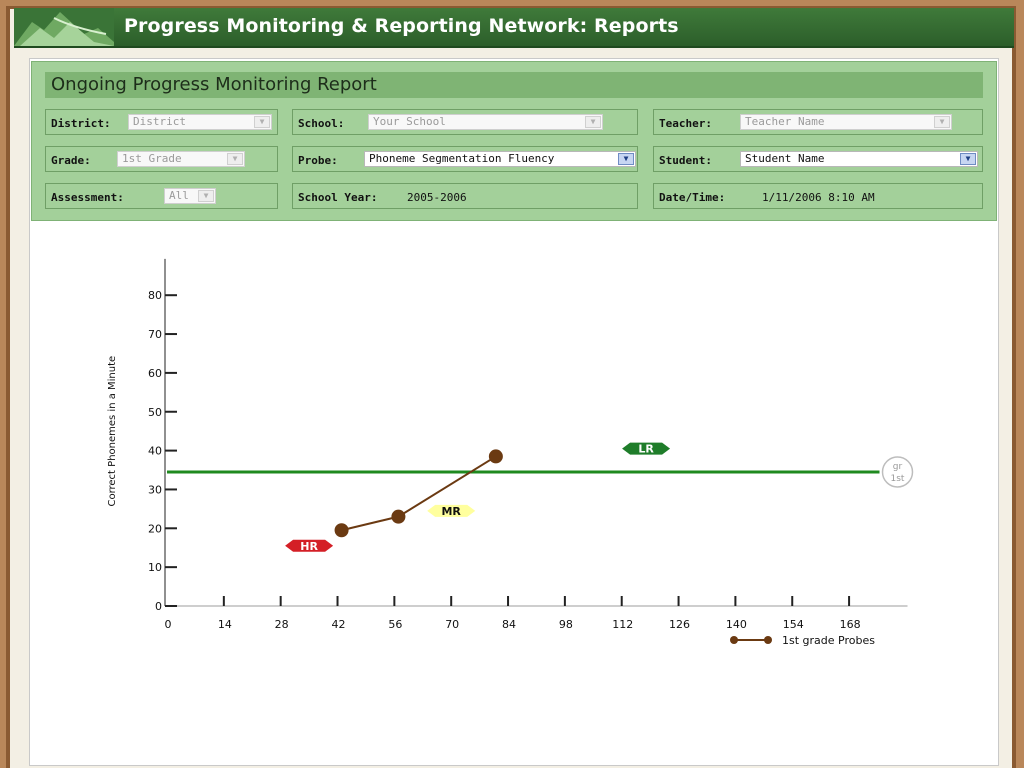 This screenshot has width=1024, height=768. Describe the element at coordinates (622, 624) in the screenshot. I see `x-tick-label: 112` at that location.